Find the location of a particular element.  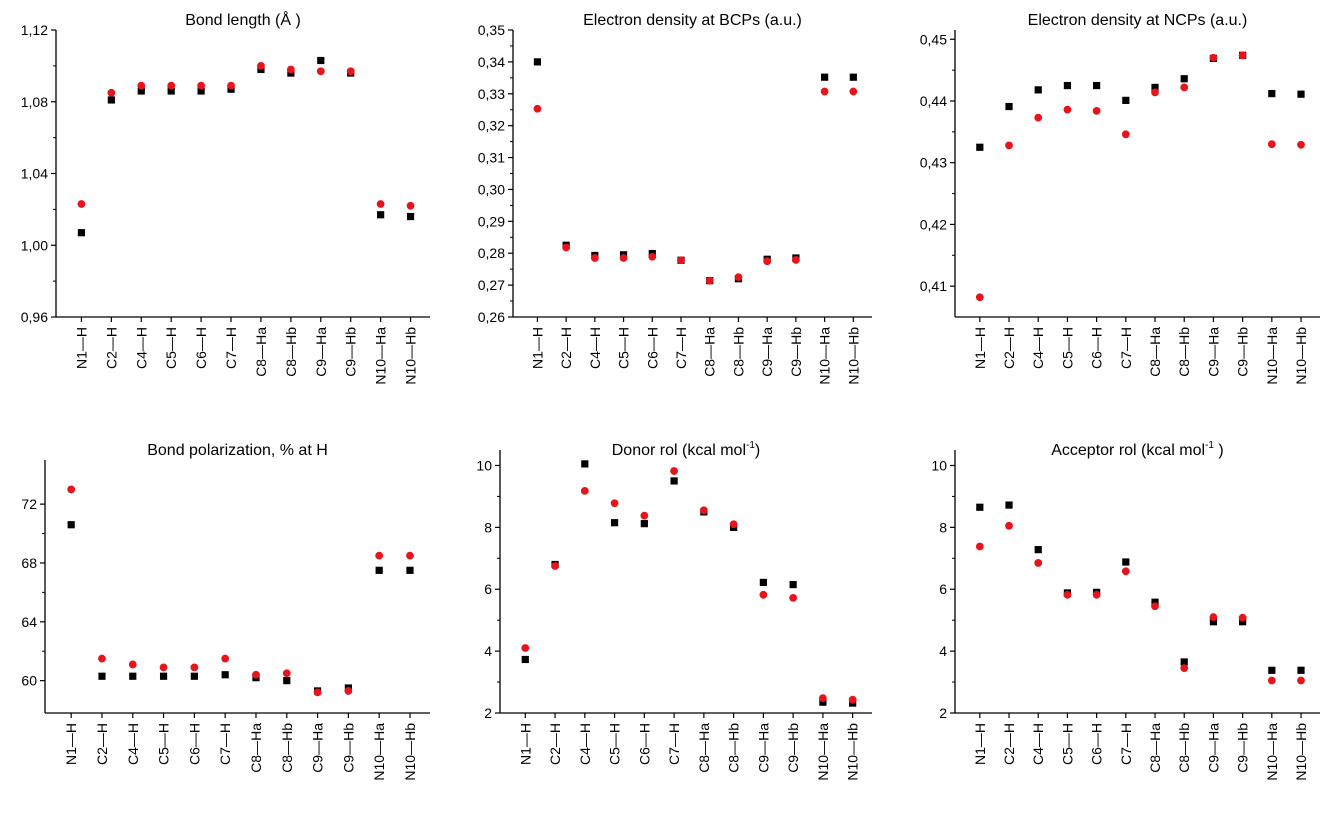

y-tick-label: 6 is located at coordinates (488, 589).